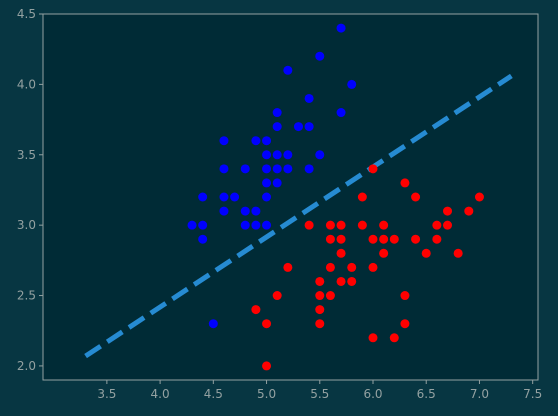  Describe the element at coordinates (426, 394) in the screenshot. I see `x-tick-label: 6.5` at that location.